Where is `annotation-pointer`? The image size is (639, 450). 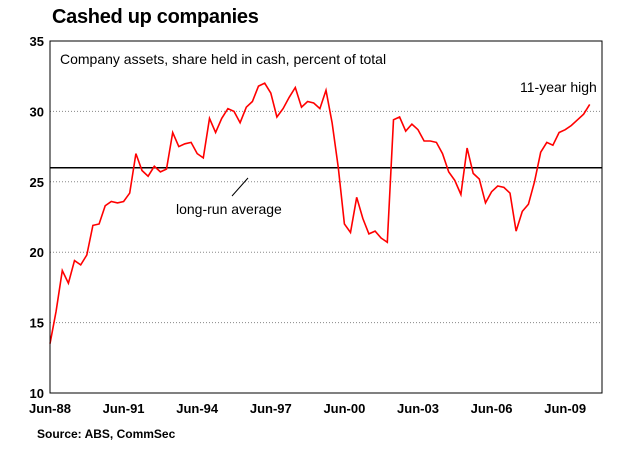 annotation-pointer is located at coordinates (240, 187).